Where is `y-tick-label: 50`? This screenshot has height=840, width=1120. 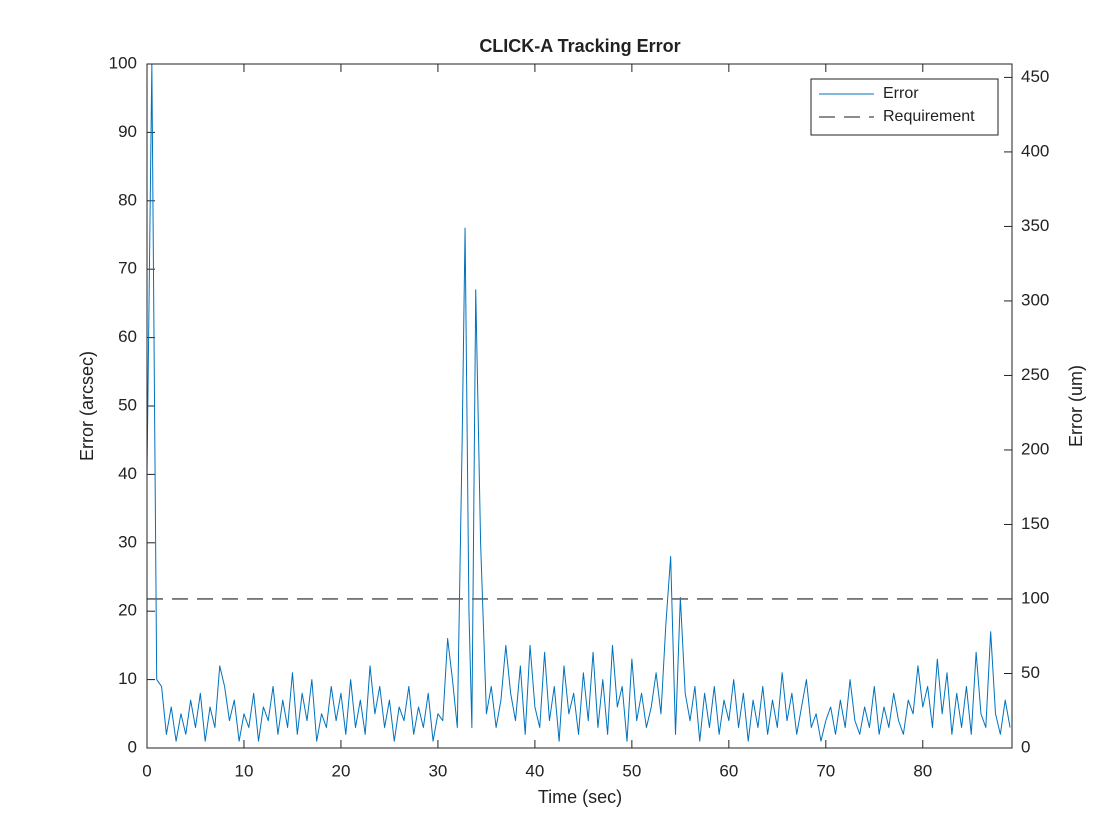 y-tick-label: 50 is located at coordinates (127, 404).